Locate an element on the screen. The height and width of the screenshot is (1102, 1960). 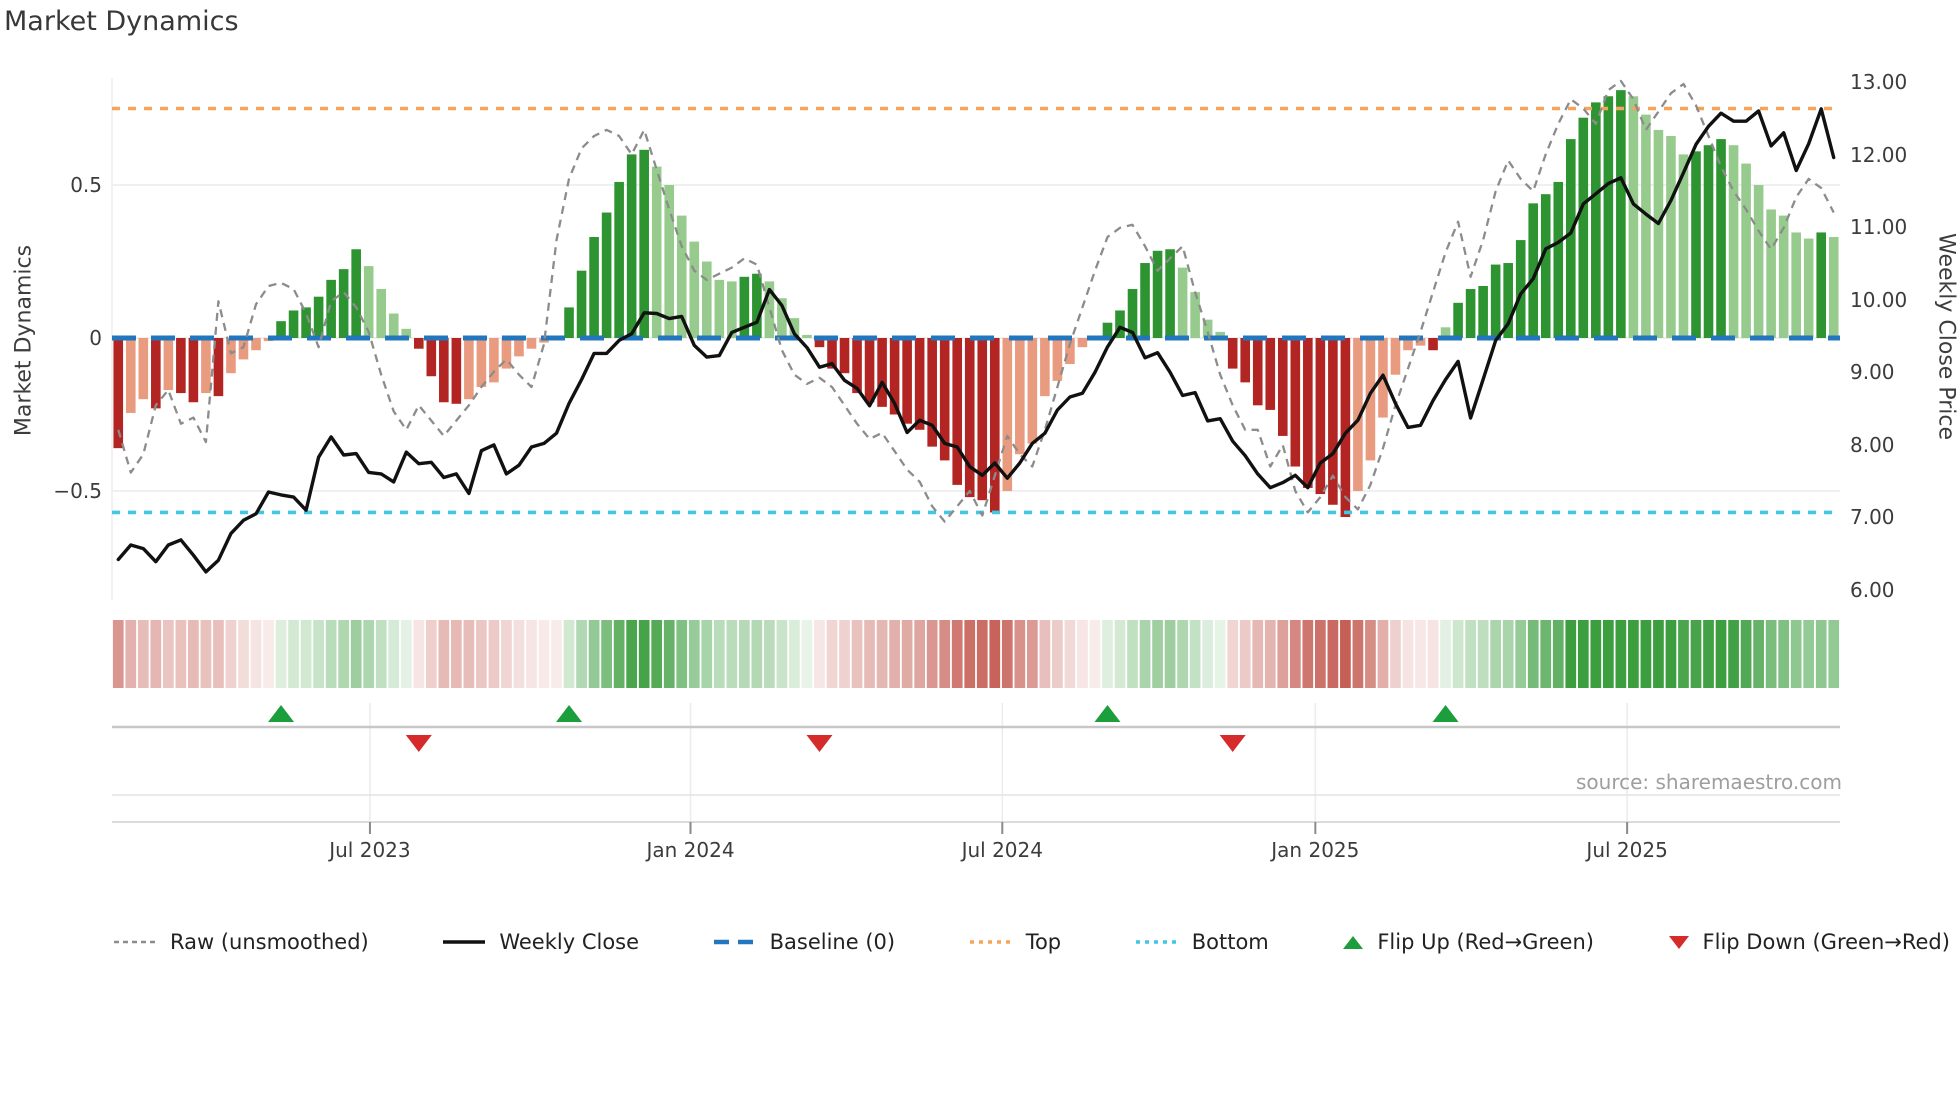
close-line-icon is located at coordinates (464, 942).